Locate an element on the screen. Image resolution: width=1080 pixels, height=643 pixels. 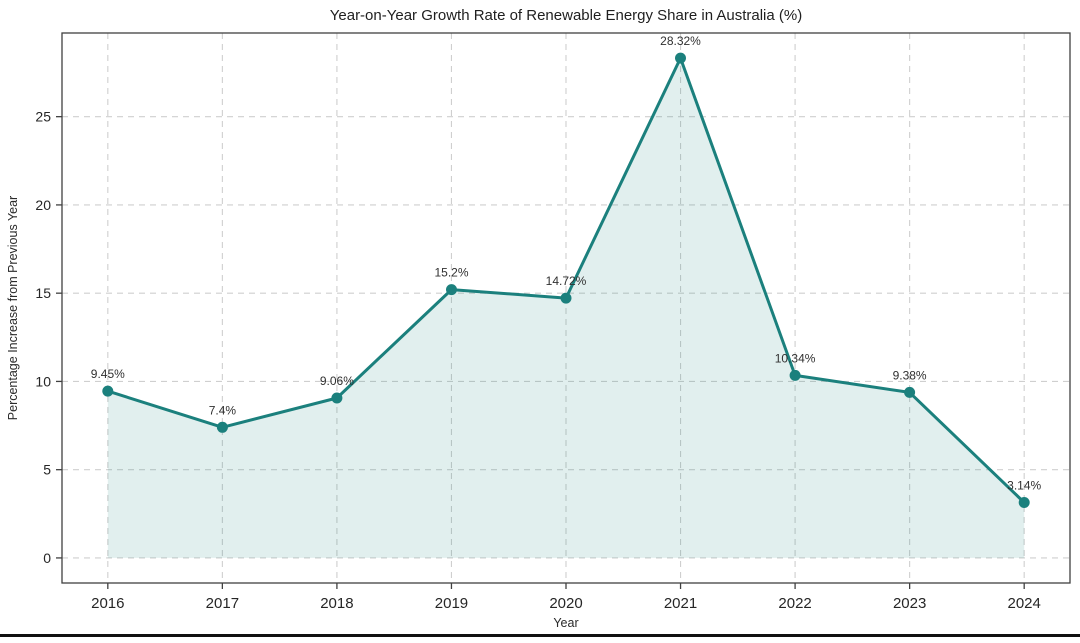
y-tick-label: 25 is located at coordinates (43, 117).